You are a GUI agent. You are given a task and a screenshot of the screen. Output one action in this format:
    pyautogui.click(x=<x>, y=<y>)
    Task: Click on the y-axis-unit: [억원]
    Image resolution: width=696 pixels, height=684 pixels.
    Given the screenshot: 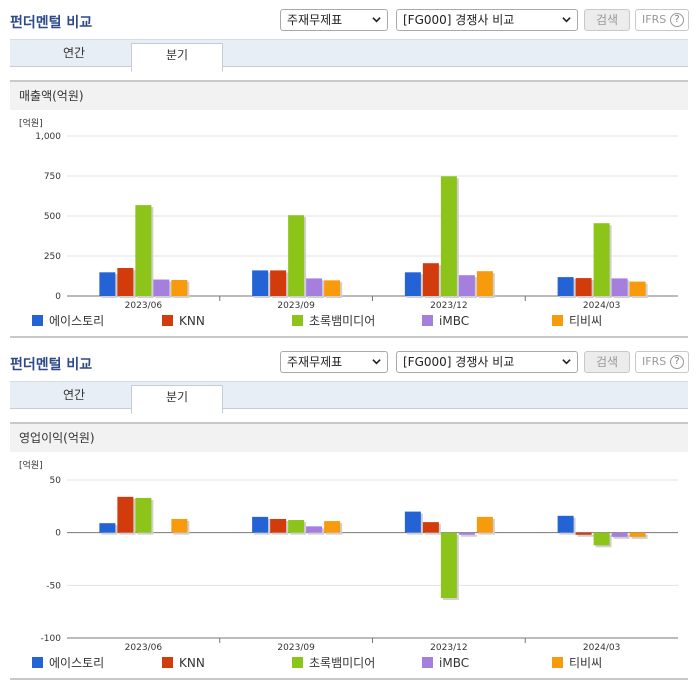 What is the action you would take?
    pyautogui.click(x=31, y=123)
    